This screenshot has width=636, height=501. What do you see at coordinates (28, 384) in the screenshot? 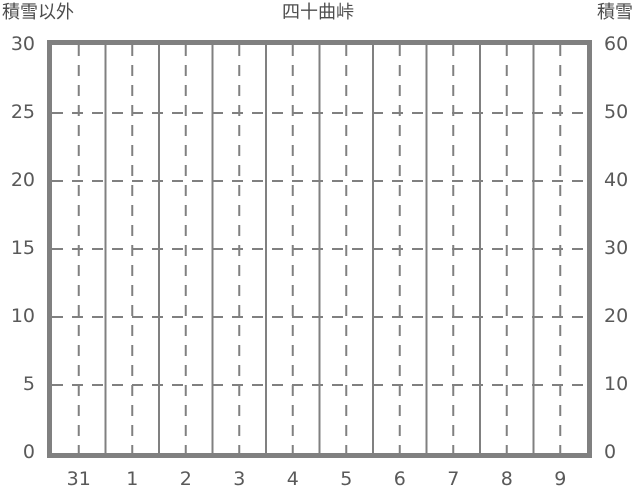
I see `left-axis-tick: 5` at bounding box center [28, 384].